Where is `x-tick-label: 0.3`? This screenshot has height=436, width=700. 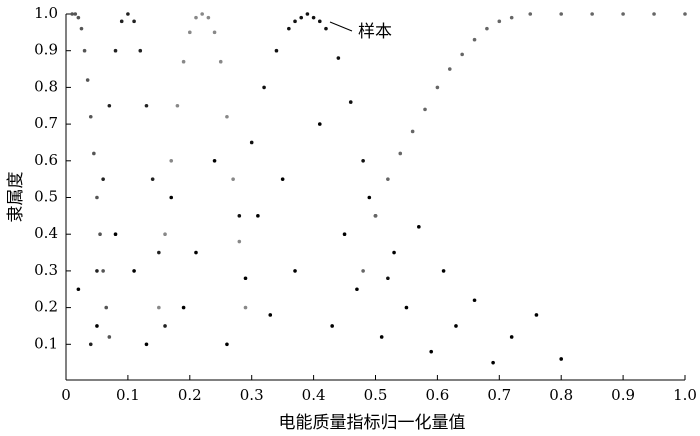
x-tick-label: 0.3 is located at coordinates (252, 395).